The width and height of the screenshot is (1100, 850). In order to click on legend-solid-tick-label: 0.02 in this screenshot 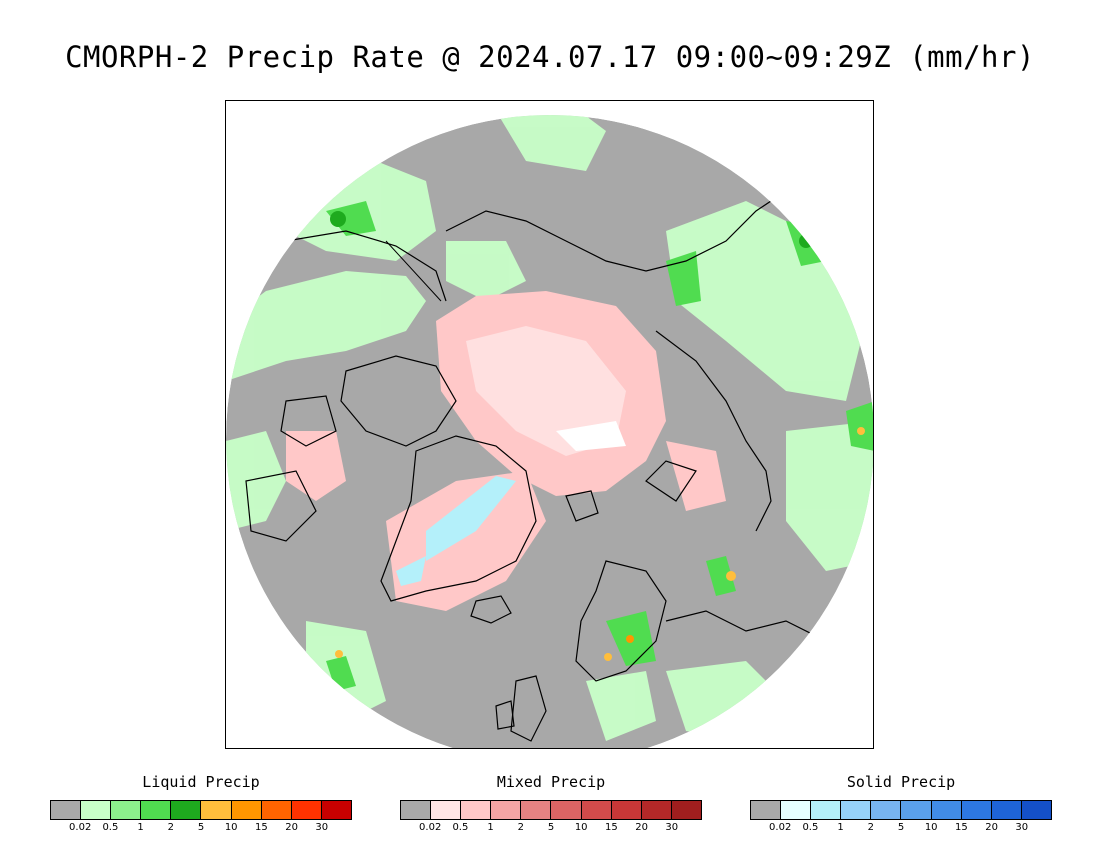, I will do `click(780, 827)`.